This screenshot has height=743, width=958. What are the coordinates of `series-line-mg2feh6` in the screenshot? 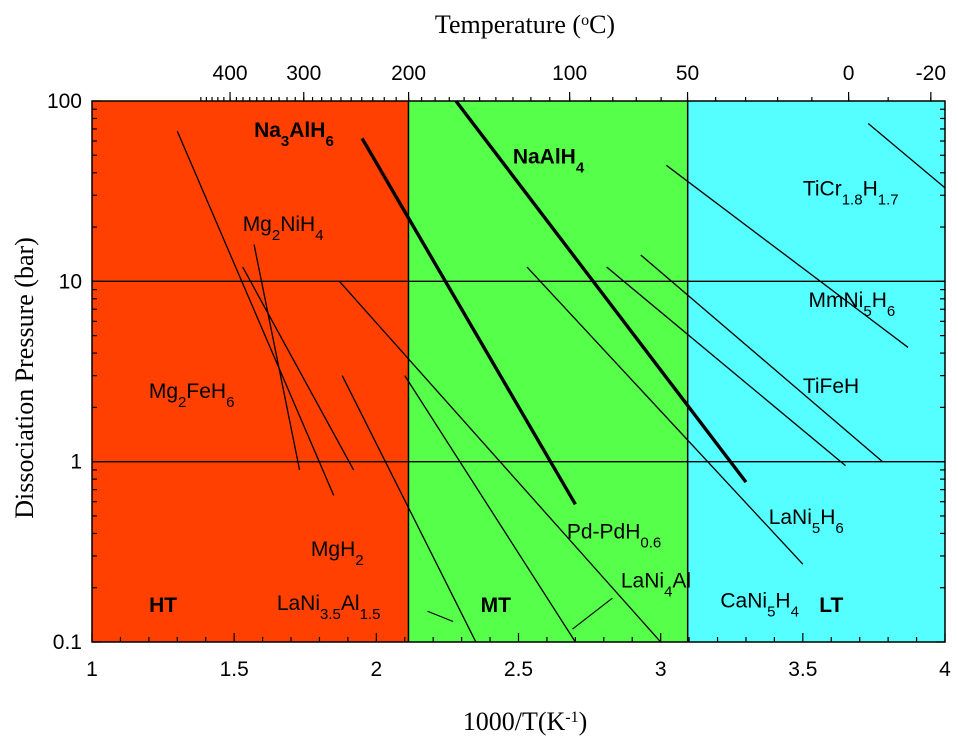 It's located at (277, 357).